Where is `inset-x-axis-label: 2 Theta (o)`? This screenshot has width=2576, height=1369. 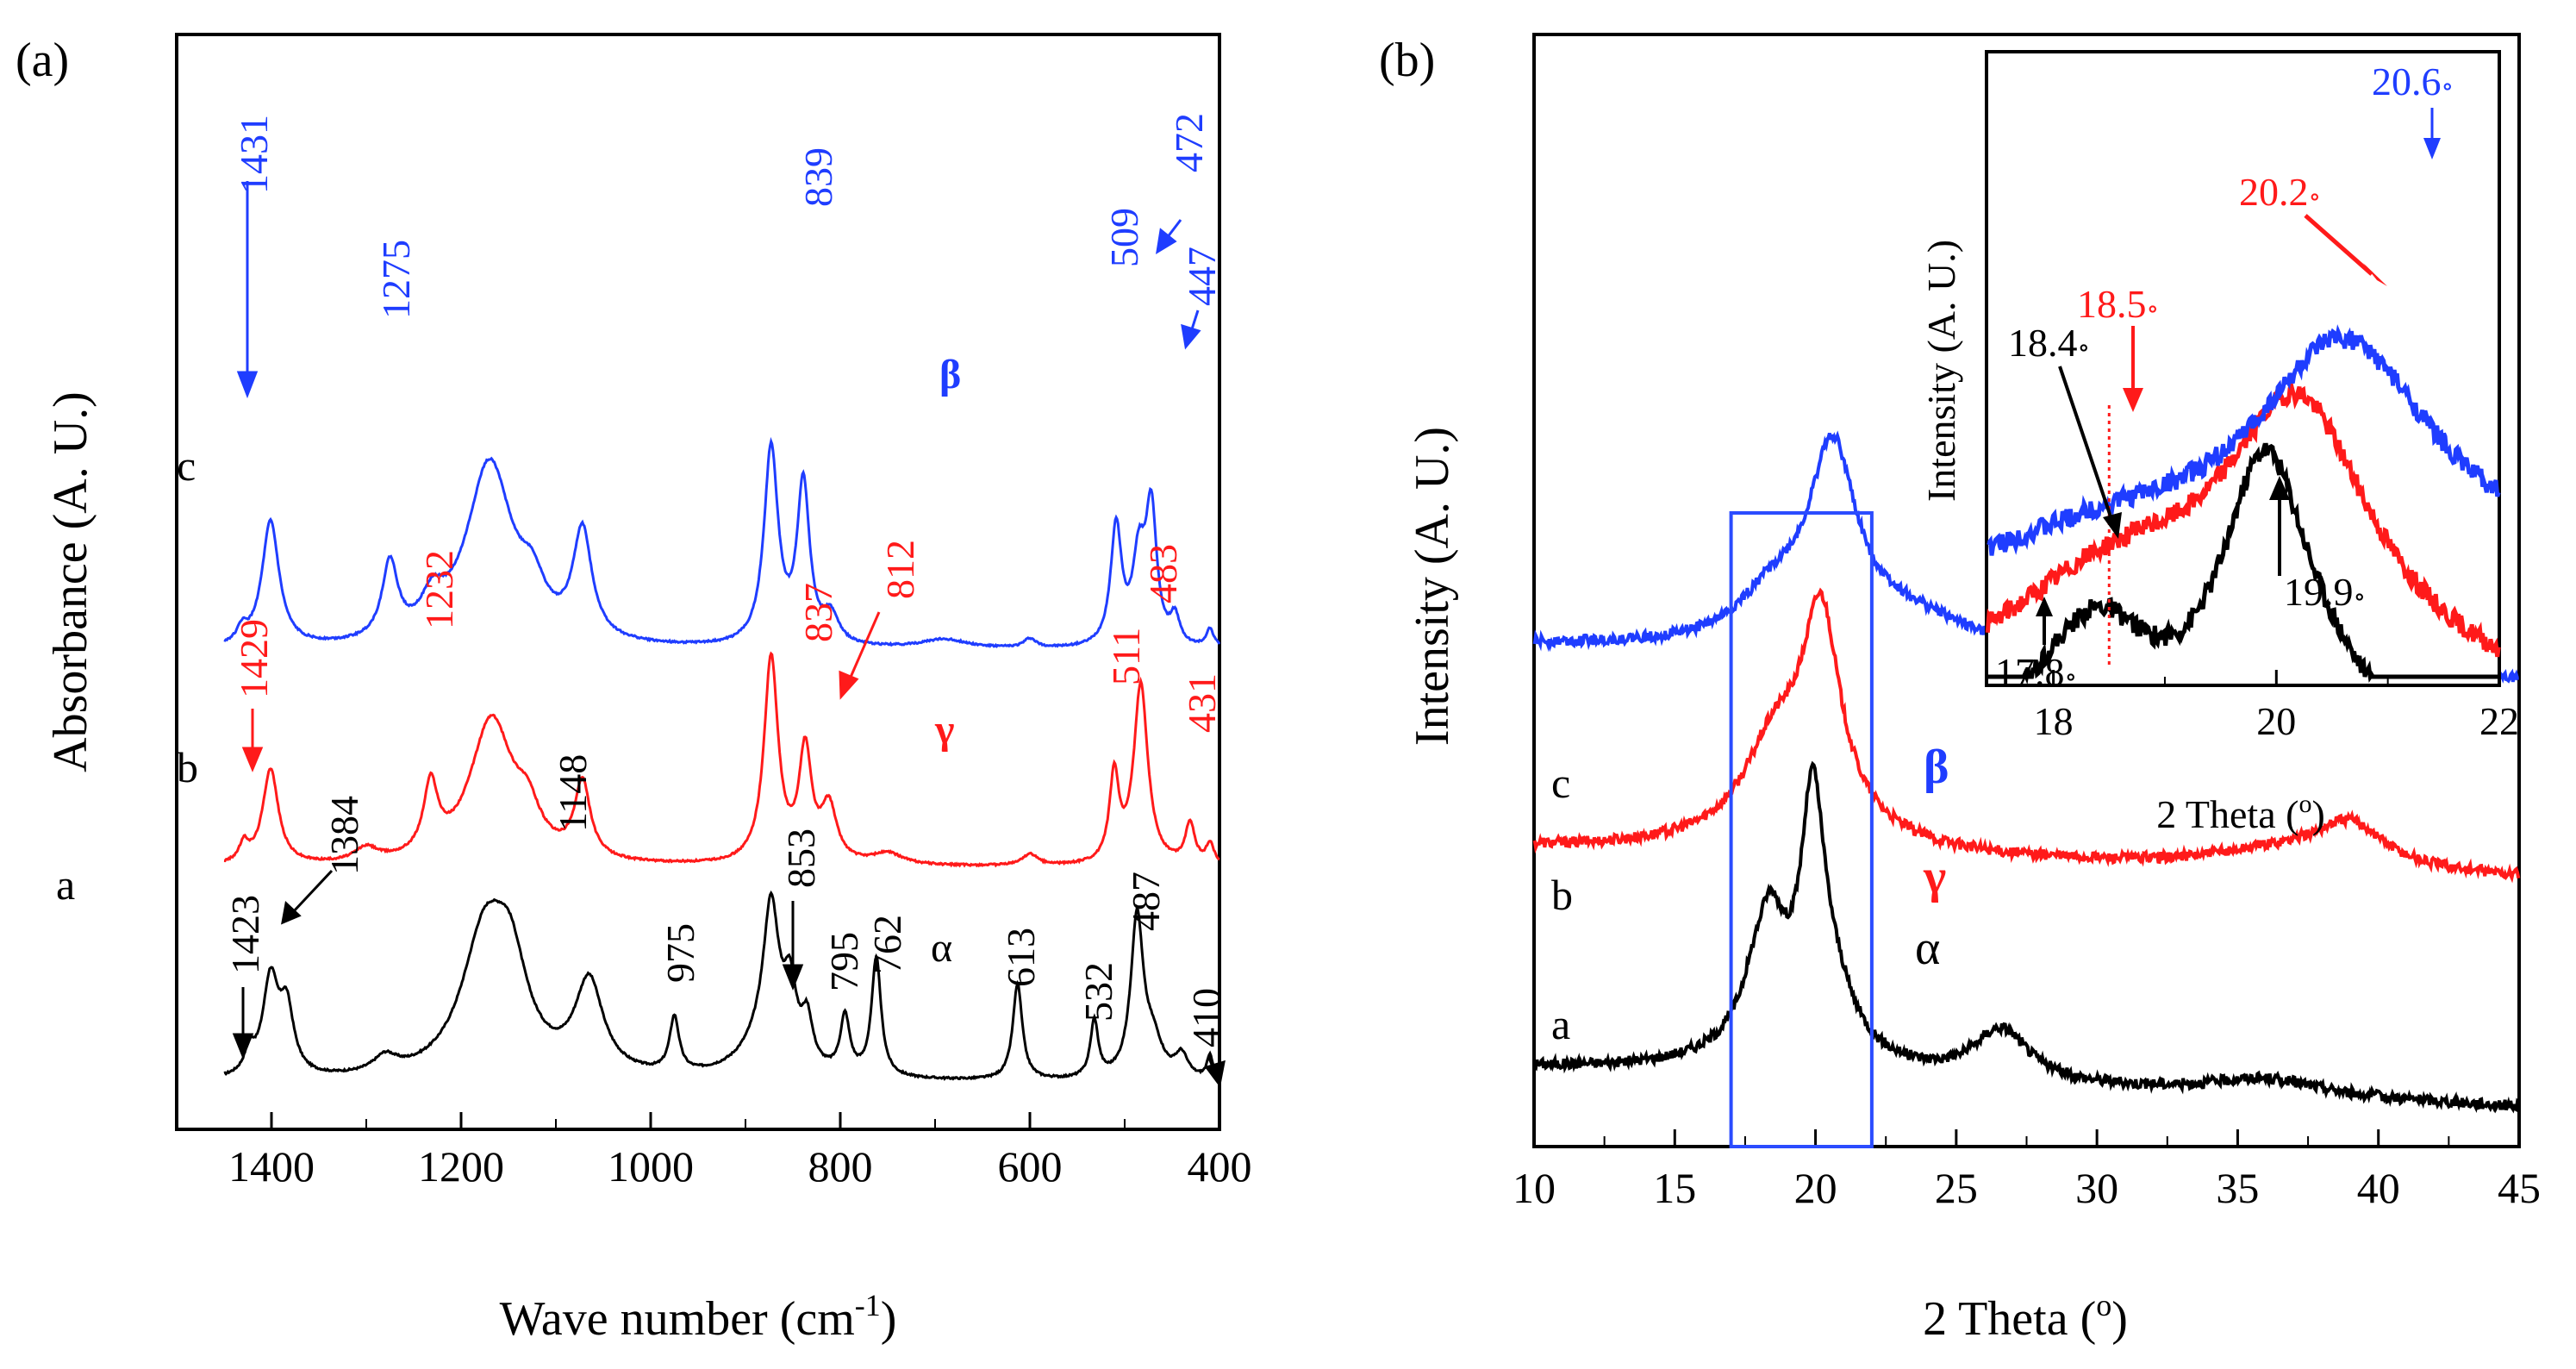 inset-x-axis-label: 2 Theta (o) is located at coordinates (2240, 813).